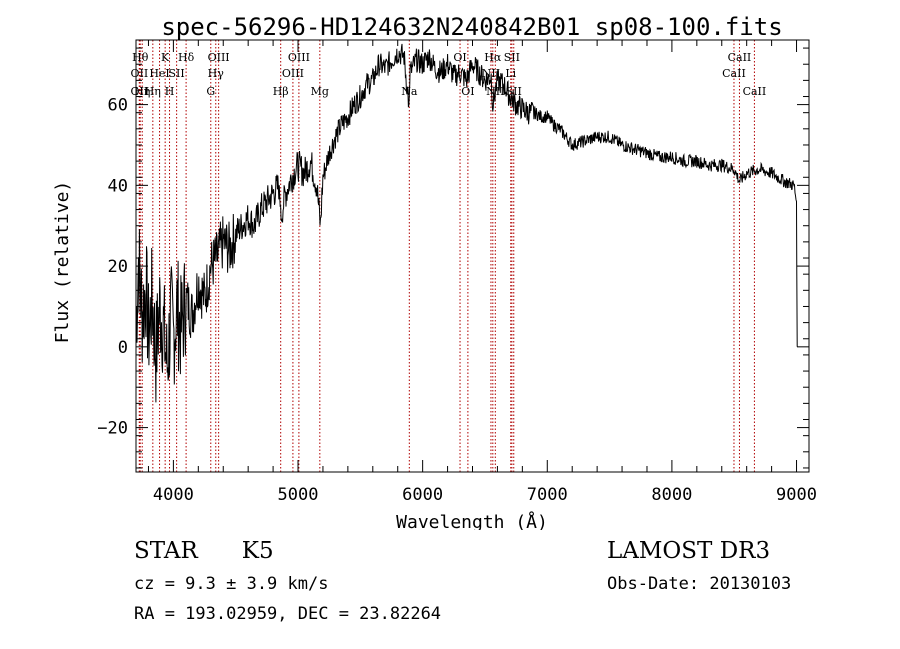  What do you see at coordinates (159, 73) in the screenshot?
I see `line-marker-label: HeI` at bounding box center [159, 73].